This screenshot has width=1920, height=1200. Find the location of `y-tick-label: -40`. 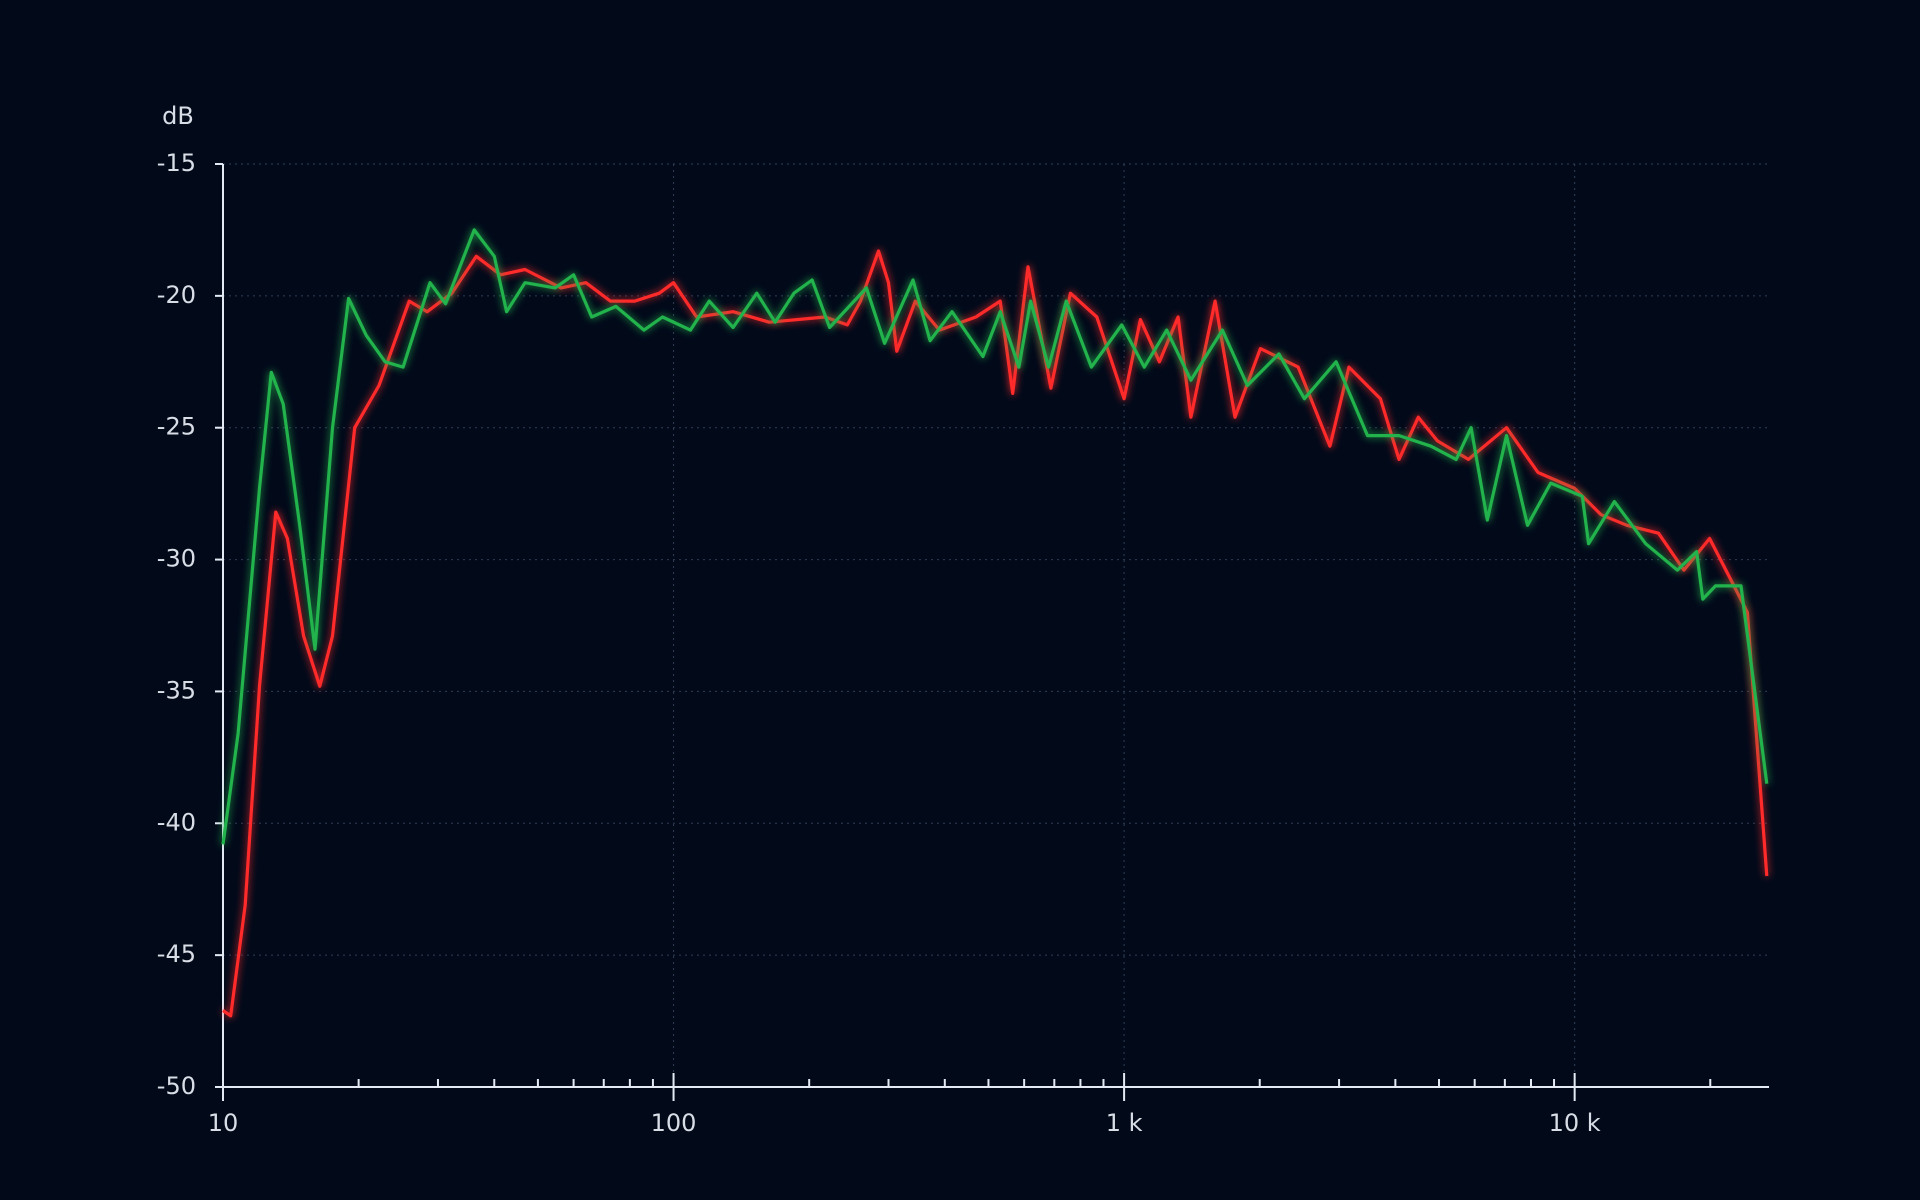

y-tick-label: -40 is located at coordinates (176, 822).